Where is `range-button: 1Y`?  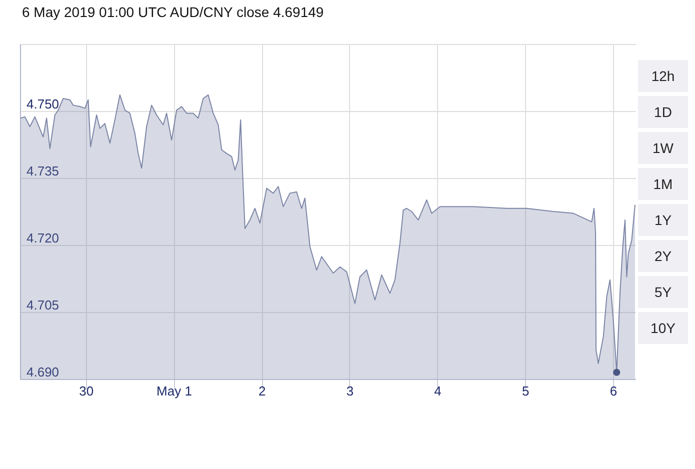
range-button: 1Y is located at coordinates (663, 220).